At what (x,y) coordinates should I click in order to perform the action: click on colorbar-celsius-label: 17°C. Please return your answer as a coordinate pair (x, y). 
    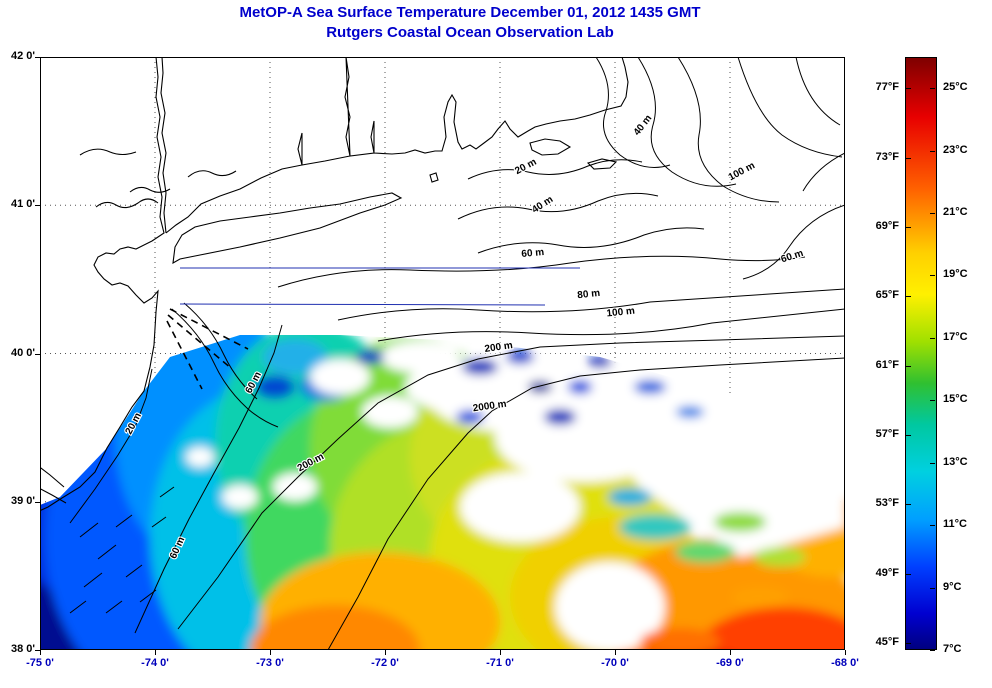
    Looking at the image, I should click on (955, 336).